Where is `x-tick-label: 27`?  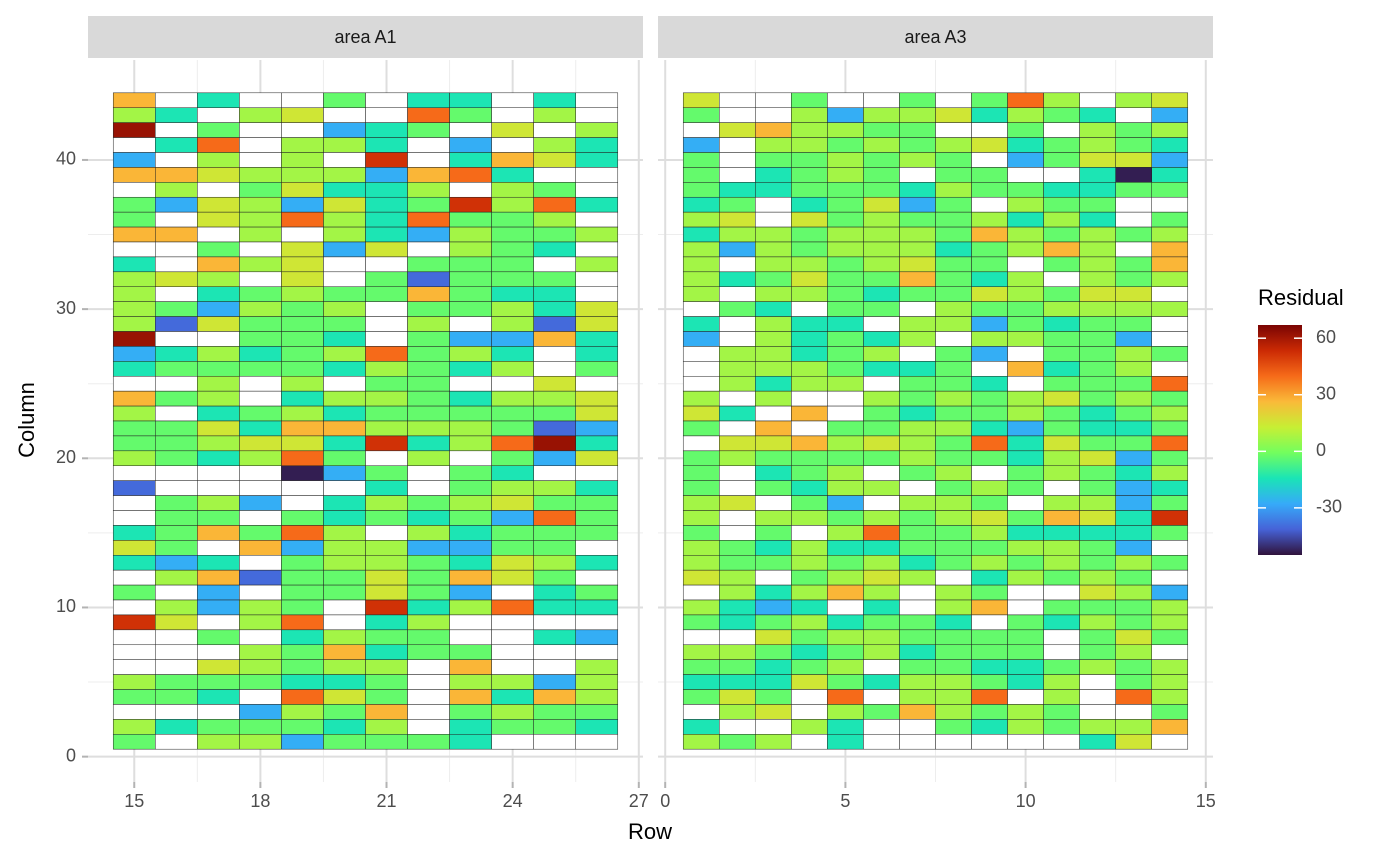
x-tick-label: 27 is located at coordinates (639, 801).